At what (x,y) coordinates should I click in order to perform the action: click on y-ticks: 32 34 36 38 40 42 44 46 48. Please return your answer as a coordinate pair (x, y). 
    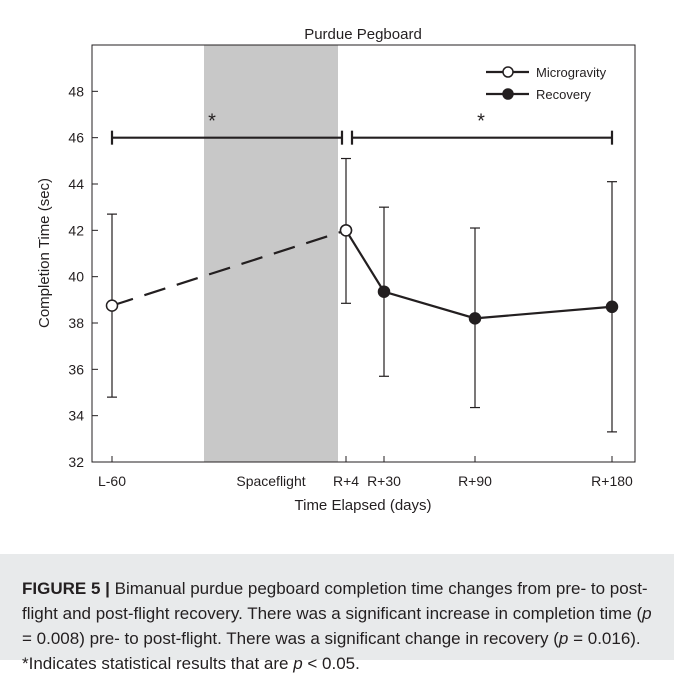
    Looking at the image, I should click on (83, 276).